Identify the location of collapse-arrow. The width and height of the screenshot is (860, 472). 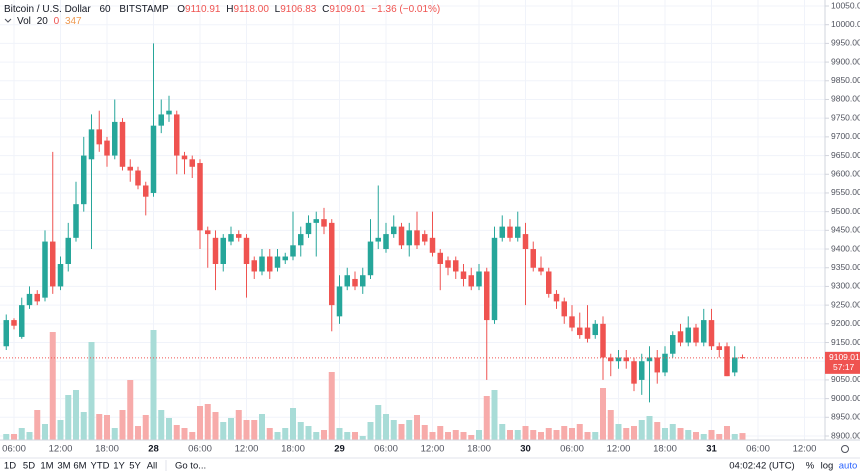
(8, 20).